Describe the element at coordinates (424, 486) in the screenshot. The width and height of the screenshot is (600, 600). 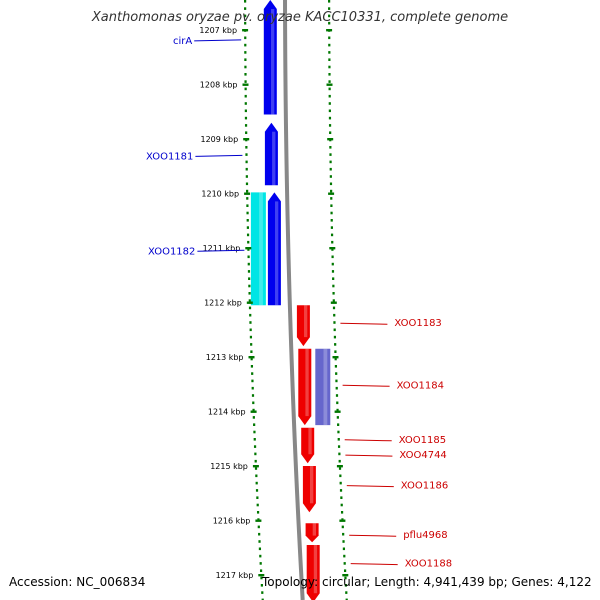
I see `gene-label-text: XOO1186` at that location.